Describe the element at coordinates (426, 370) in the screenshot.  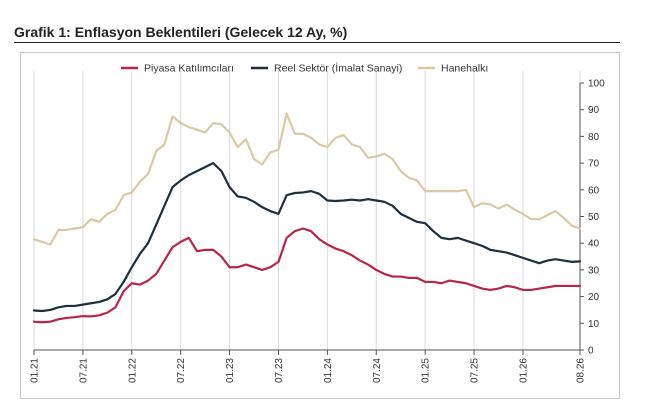
I see `x-tick-label: 01.25` at that location.